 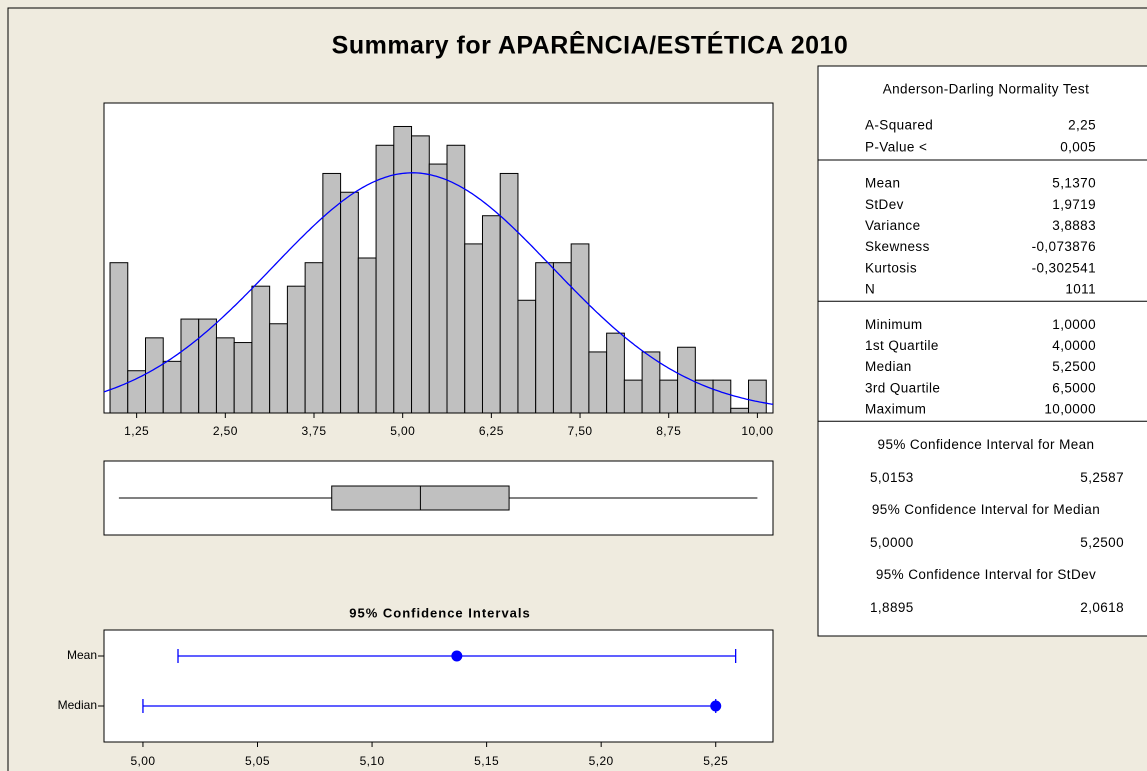 What do you see at coordinates (1102, 607) in the screenshot?
I see `ci-upper: 2,0618` at bounding box center [1102, 607].